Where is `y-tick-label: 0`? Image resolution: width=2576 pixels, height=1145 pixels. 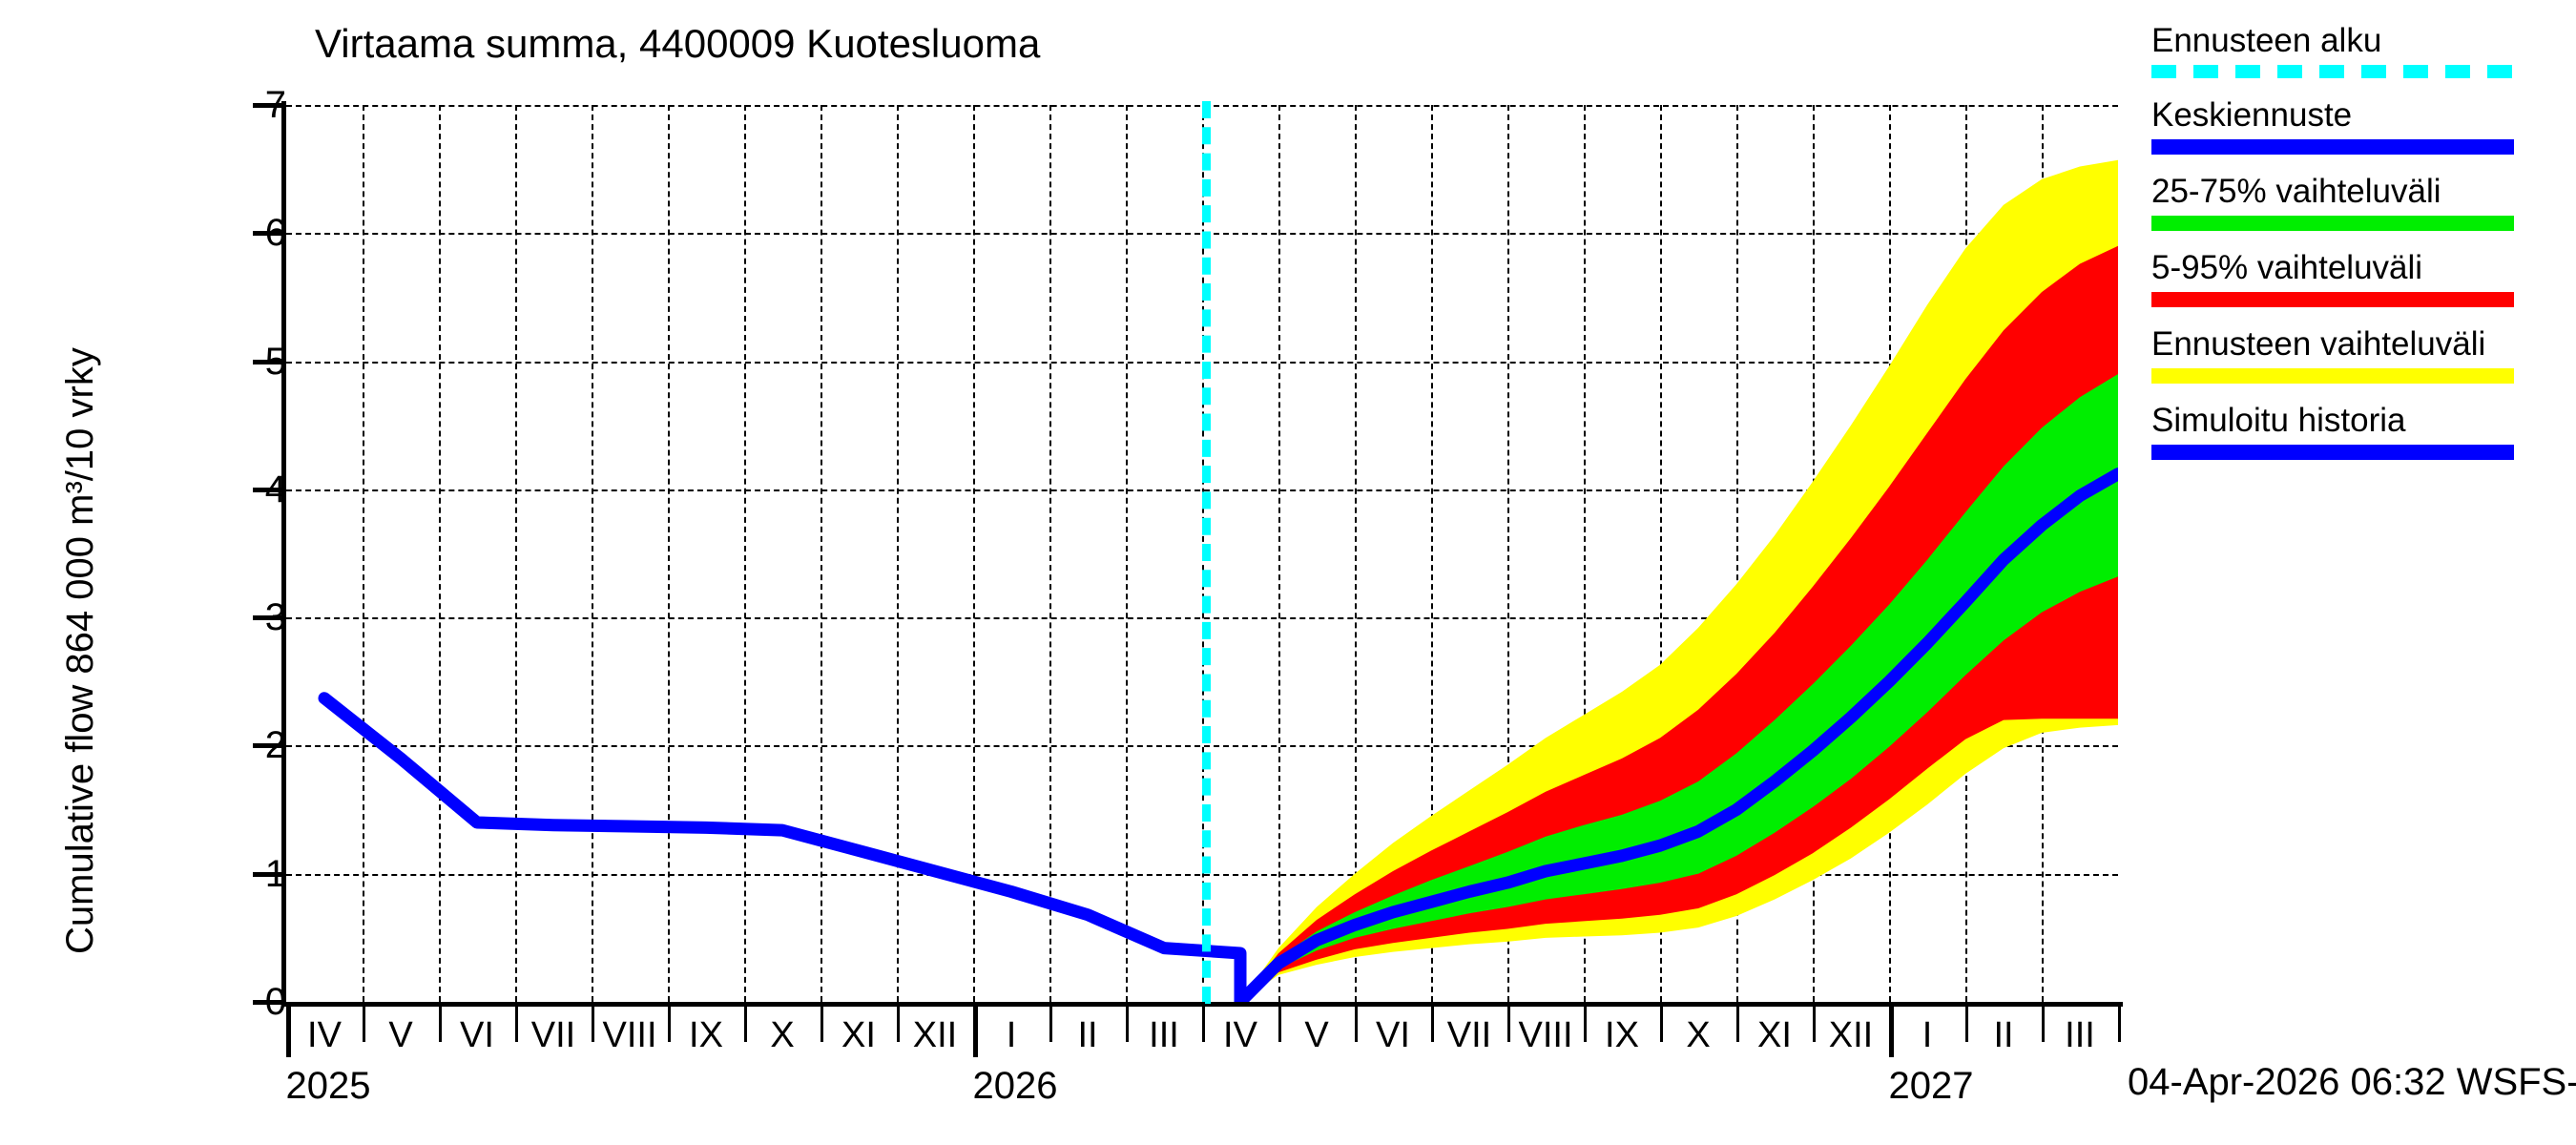
y-tick-label: 0 is located at coordinates (170, 1003).